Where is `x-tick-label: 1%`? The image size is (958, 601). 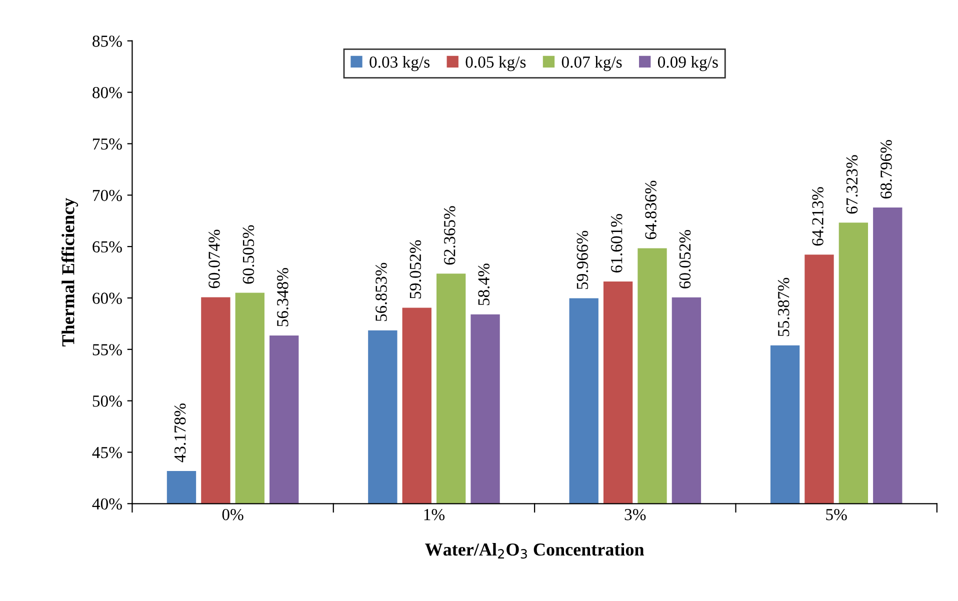
x-tick-label: 1% is located at coordinates (434, 514).